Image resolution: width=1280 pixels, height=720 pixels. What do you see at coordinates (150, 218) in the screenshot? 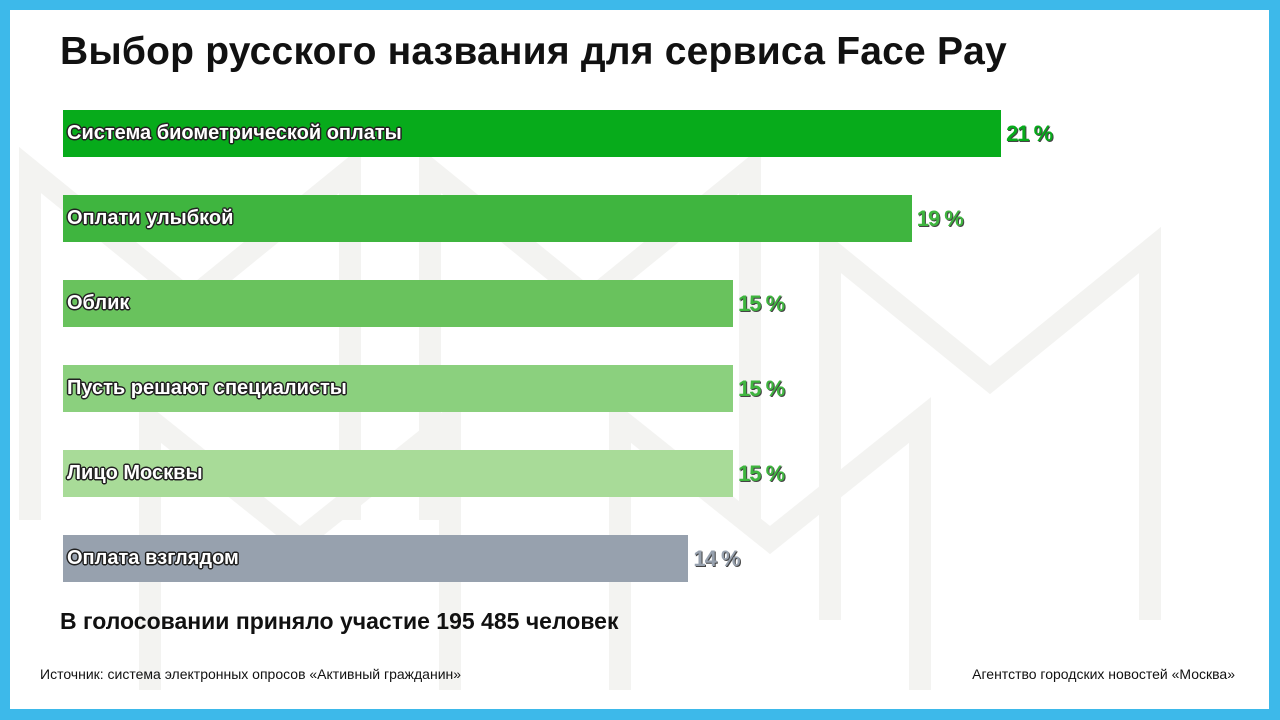
I see `bar-label: Оплати улыбкой` at bounding box center [150, 218].